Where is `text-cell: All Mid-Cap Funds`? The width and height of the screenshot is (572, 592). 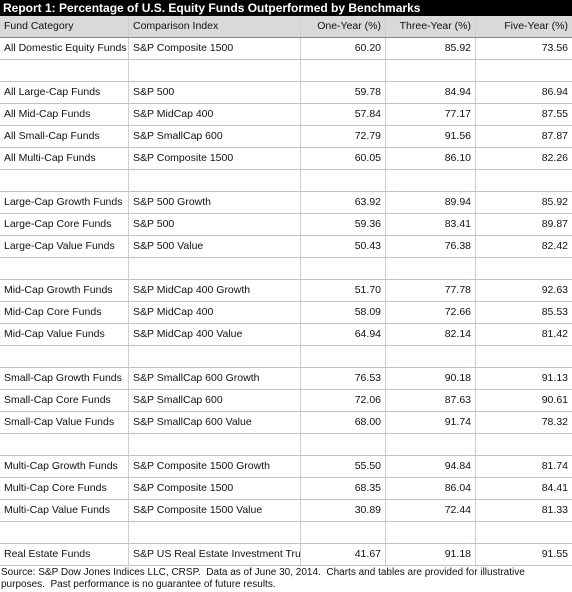 text-cell: All Mid-Cap Funds is located at coordinates (47, 114).